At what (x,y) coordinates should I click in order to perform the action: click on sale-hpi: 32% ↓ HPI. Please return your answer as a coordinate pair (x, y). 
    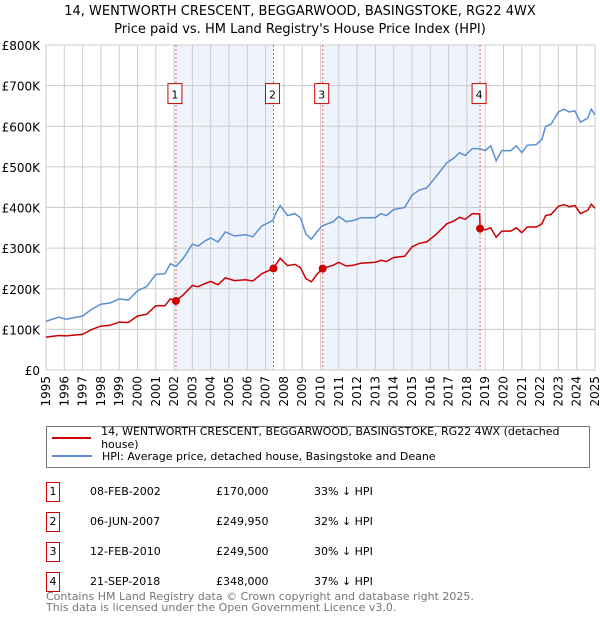
    Looking at the image, I should click on (343, 521).